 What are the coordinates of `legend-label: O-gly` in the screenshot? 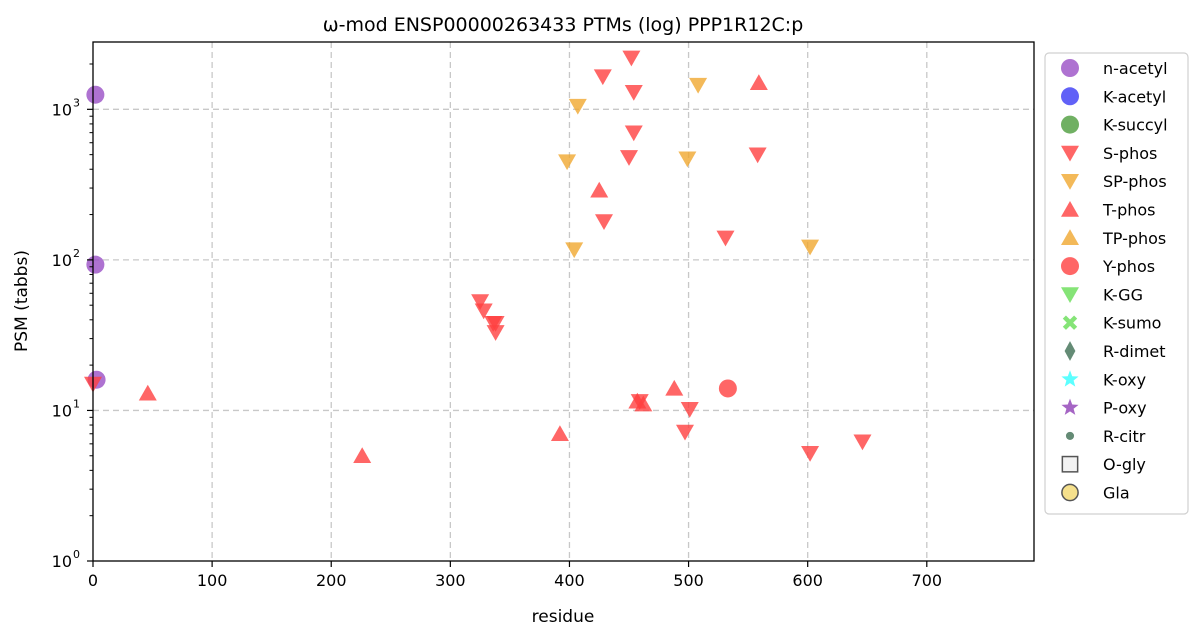 It's located at (1124, 464).